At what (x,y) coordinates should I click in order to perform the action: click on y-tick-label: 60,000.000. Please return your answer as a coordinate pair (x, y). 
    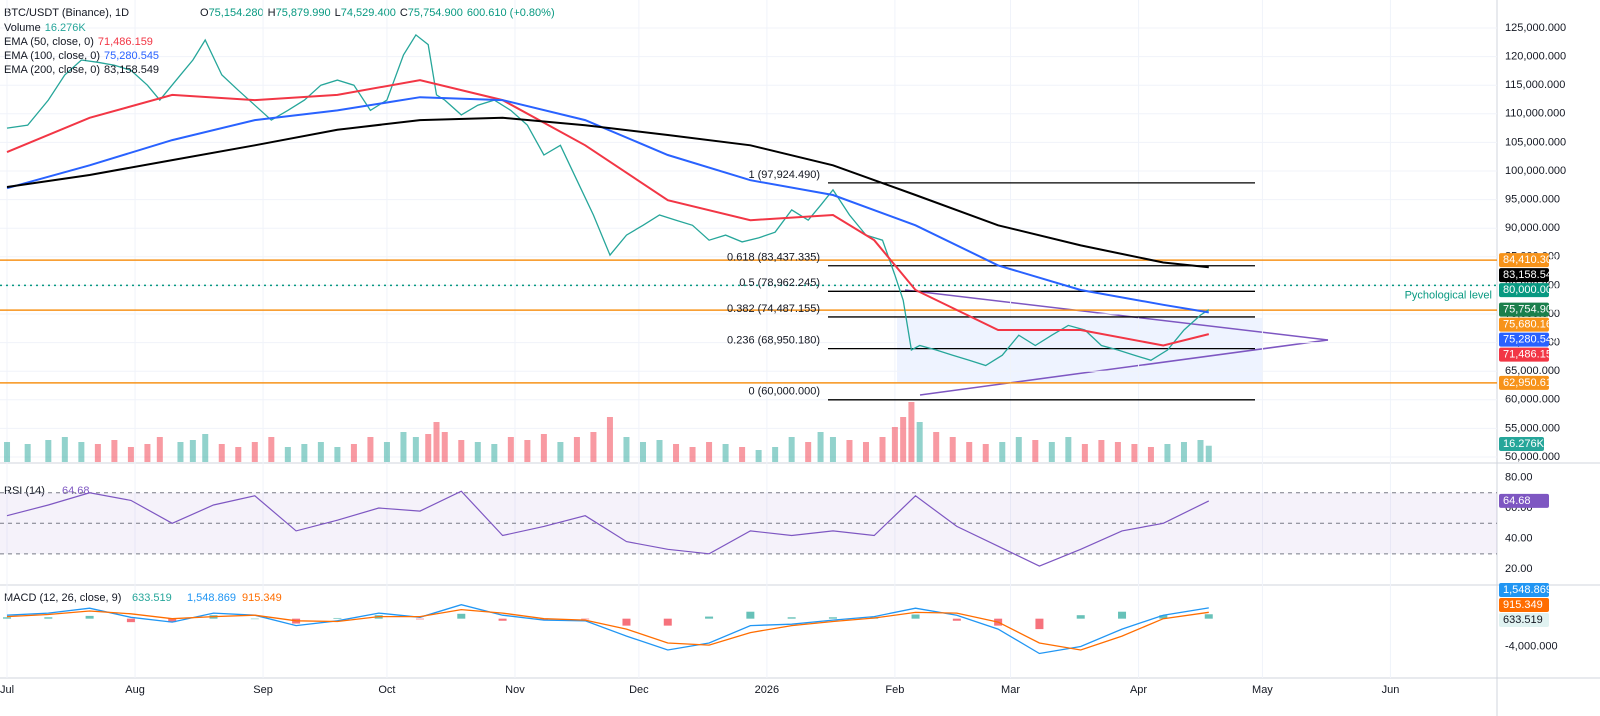
    Looking at the image, I should click on (1532, 400).